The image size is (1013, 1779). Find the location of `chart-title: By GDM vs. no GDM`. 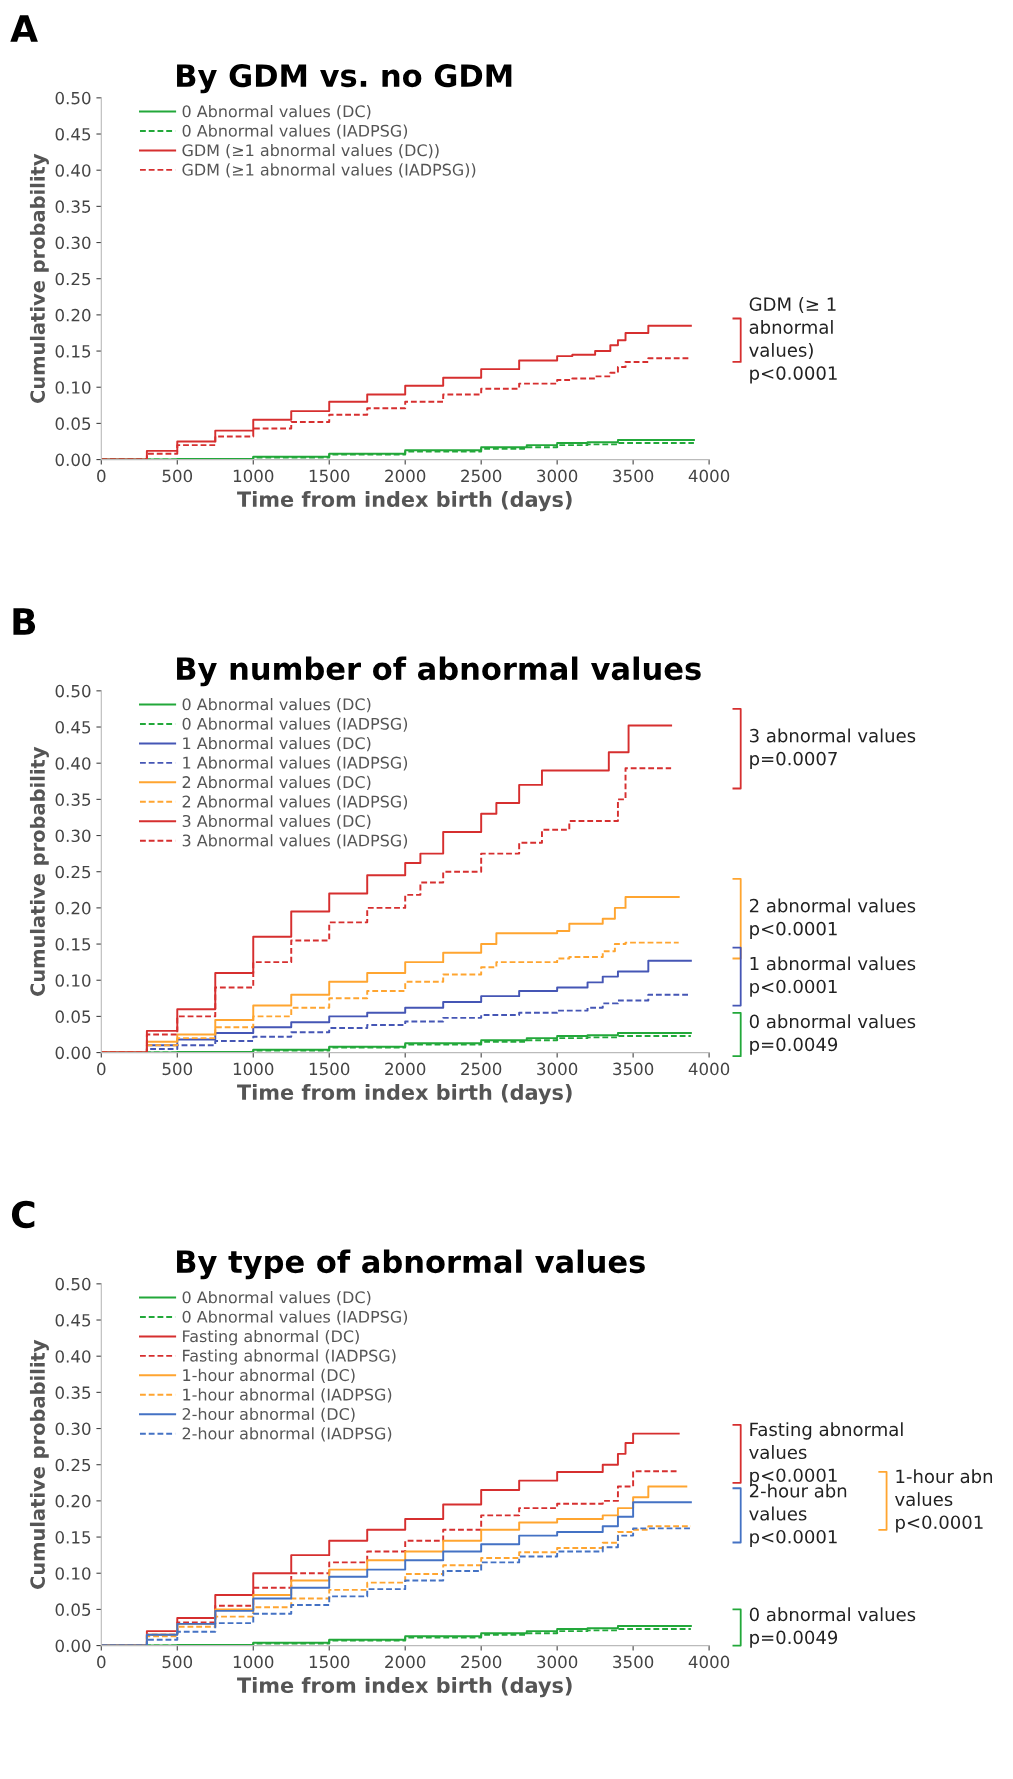

chart-title: By GDM vs. no GDM is located at coordinates (344, 79).